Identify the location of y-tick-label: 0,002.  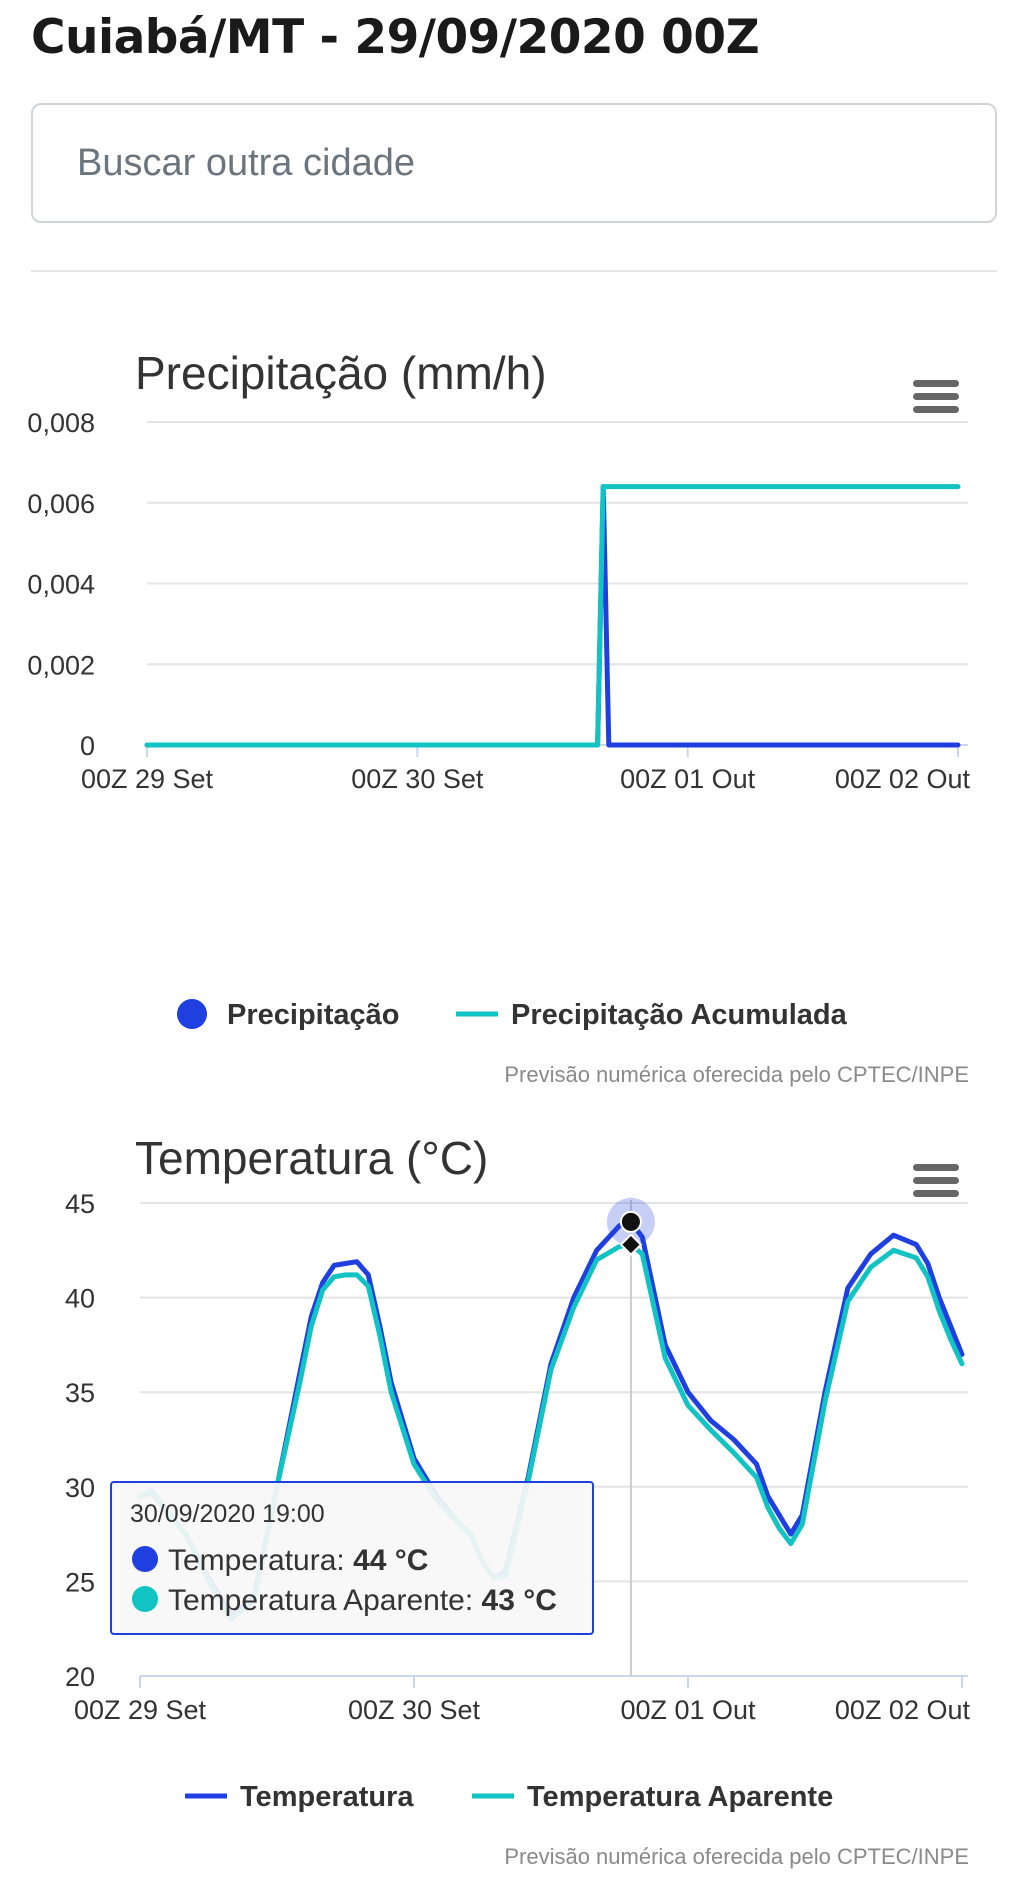
(61, 665).